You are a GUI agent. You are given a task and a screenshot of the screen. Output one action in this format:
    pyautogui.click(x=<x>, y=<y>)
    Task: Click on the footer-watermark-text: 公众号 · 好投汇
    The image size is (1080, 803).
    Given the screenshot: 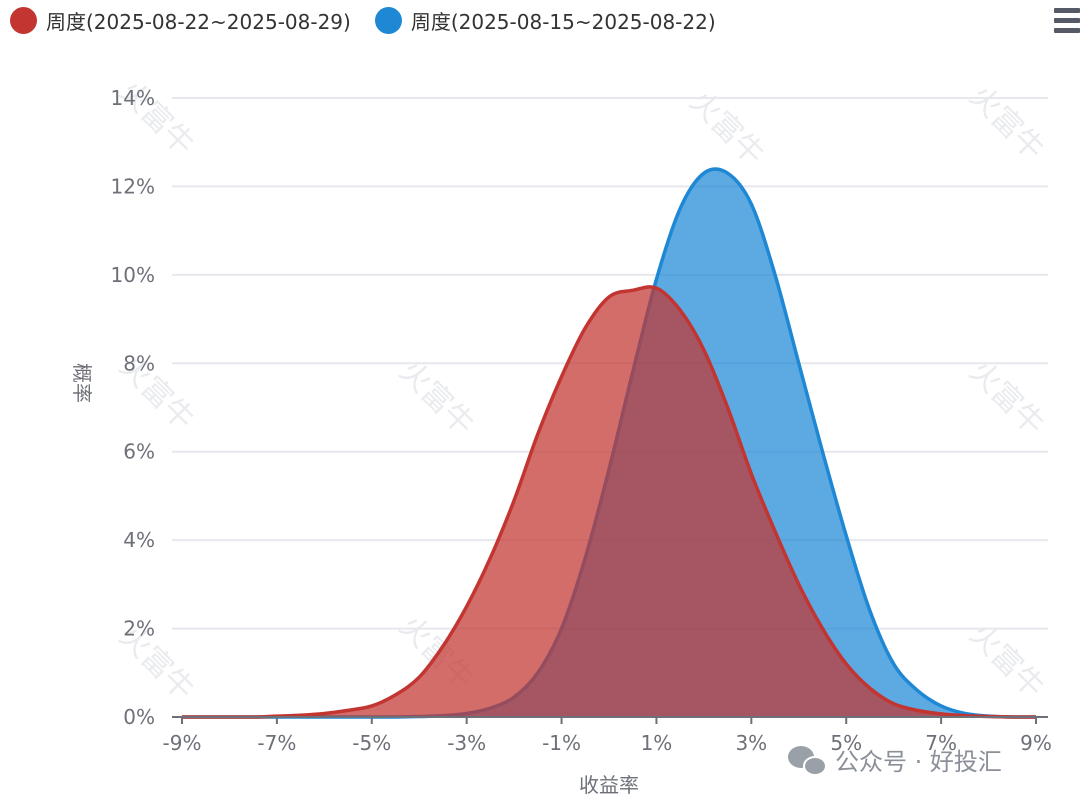 What is the action you would take?
    pyautogui.click(x=918, y=762)
    